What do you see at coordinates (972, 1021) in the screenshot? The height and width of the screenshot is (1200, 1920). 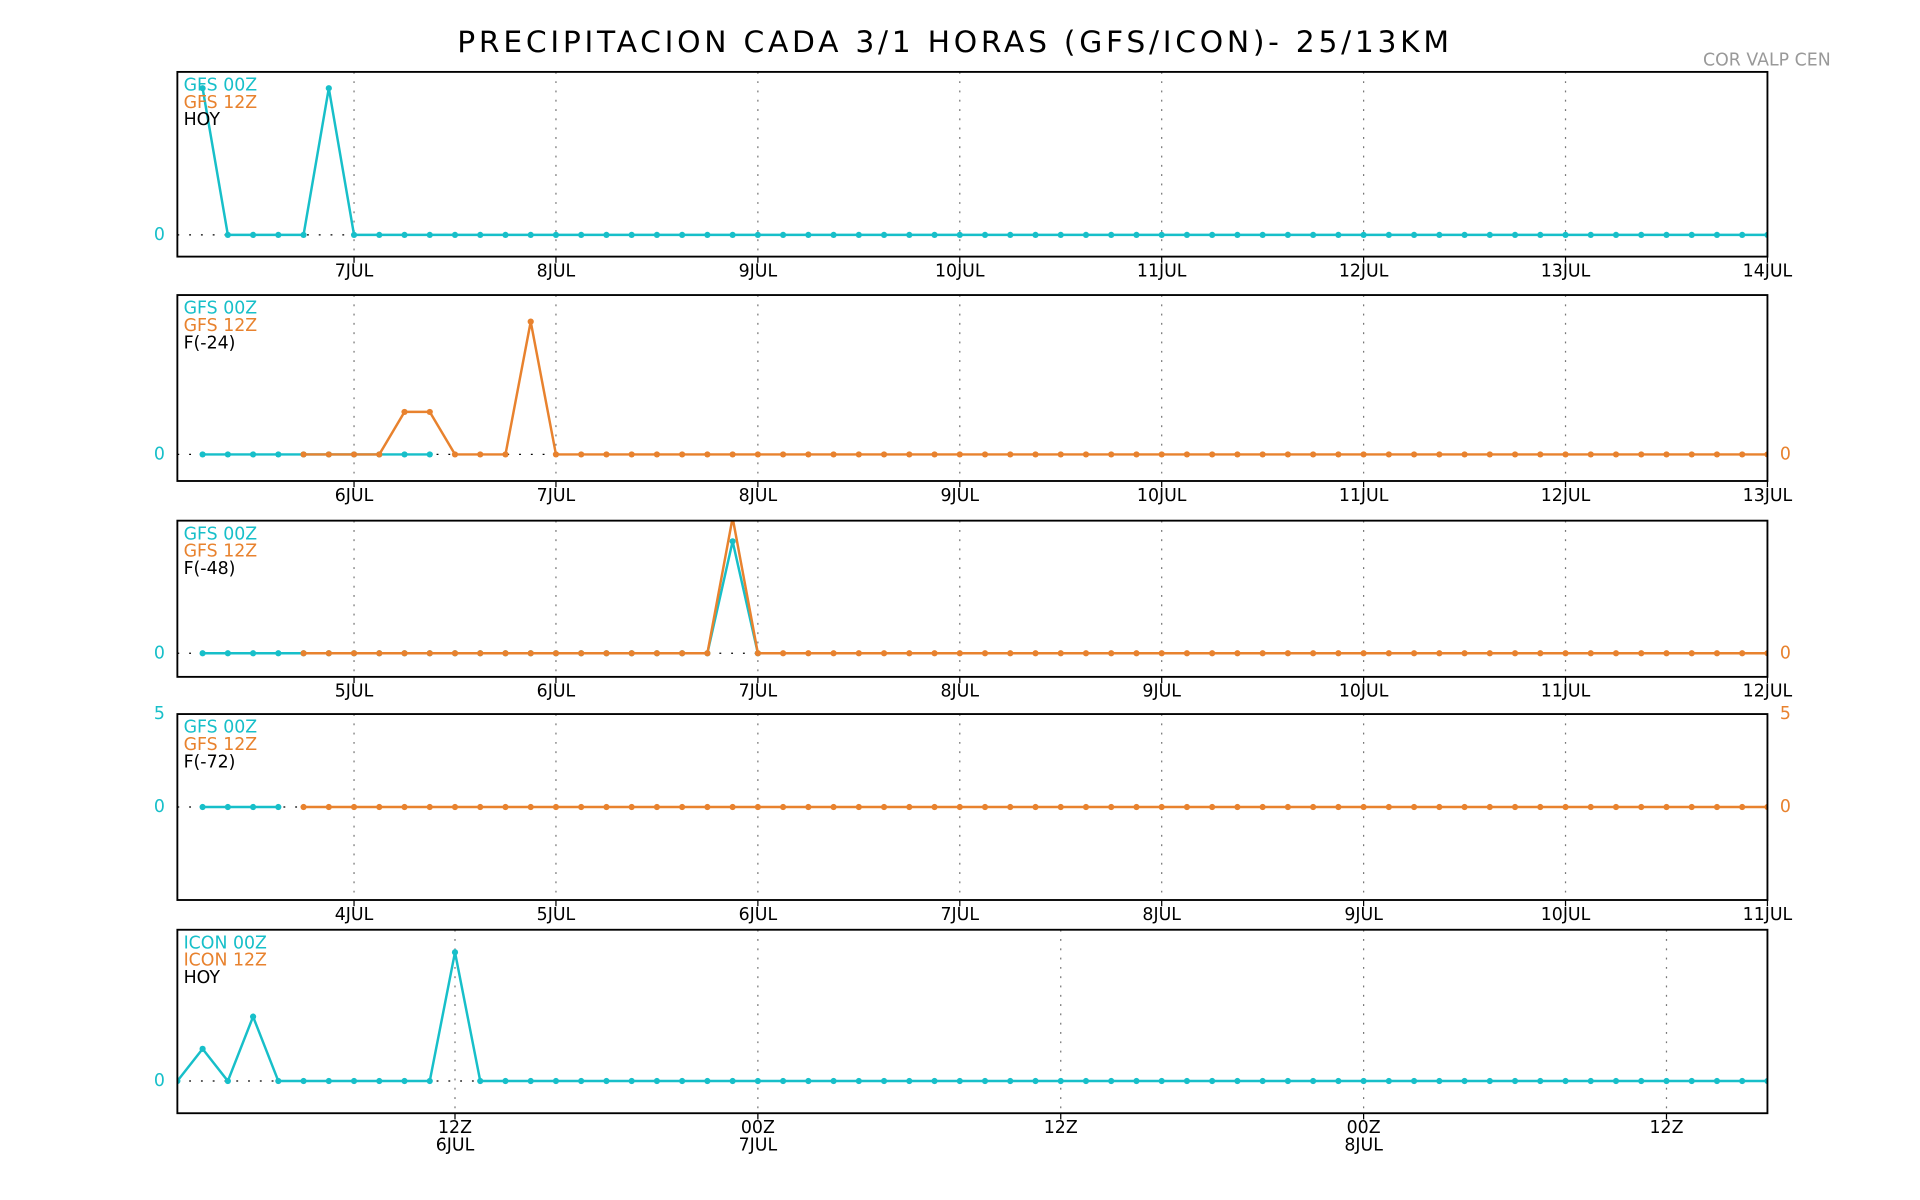 I see `panel-frame` at bounding box center [972, 1021].